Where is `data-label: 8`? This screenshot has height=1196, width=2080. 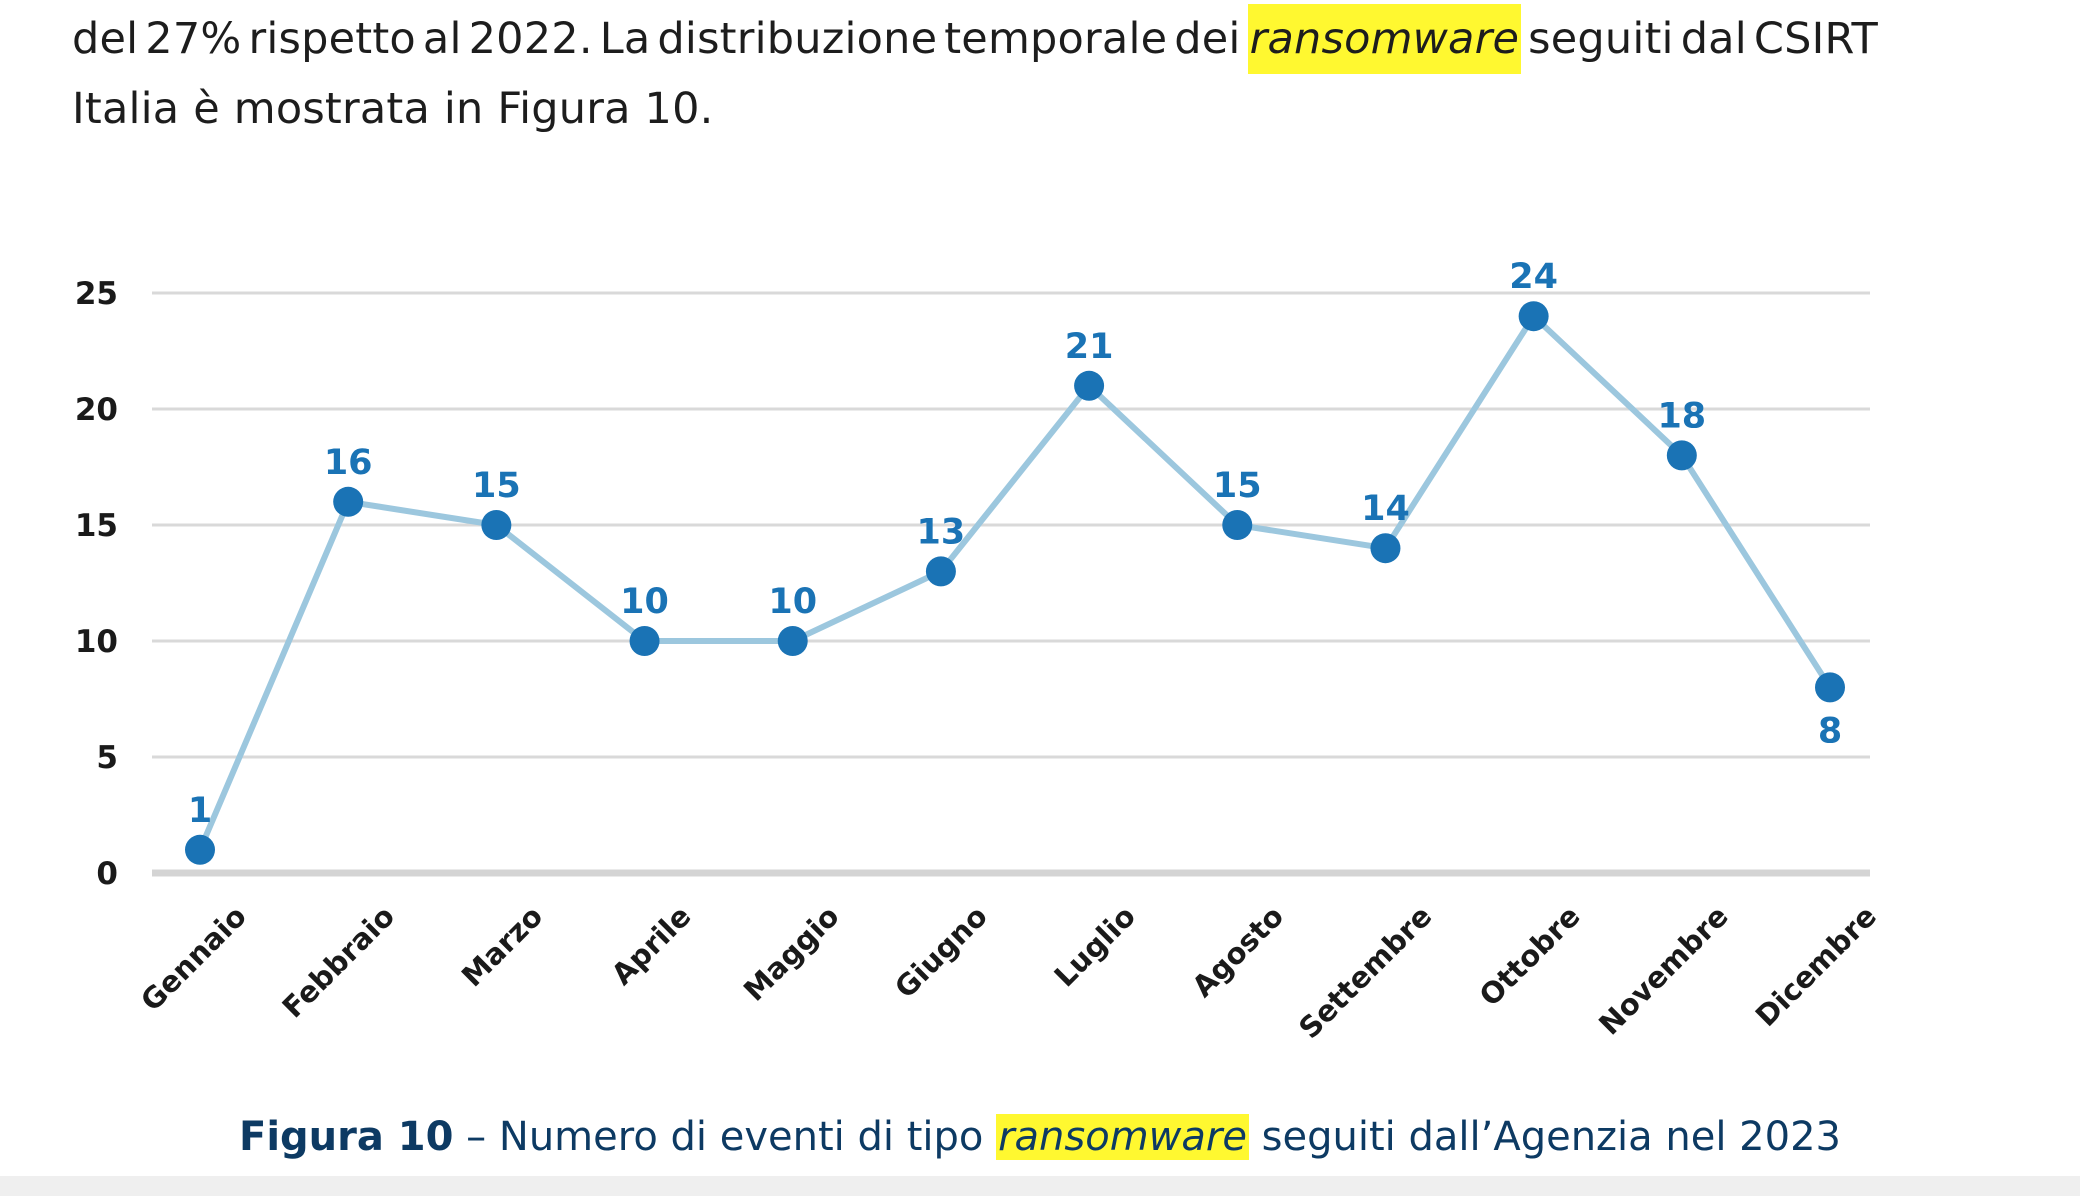
data-label: 8 is located at coordinates (1830, 731).